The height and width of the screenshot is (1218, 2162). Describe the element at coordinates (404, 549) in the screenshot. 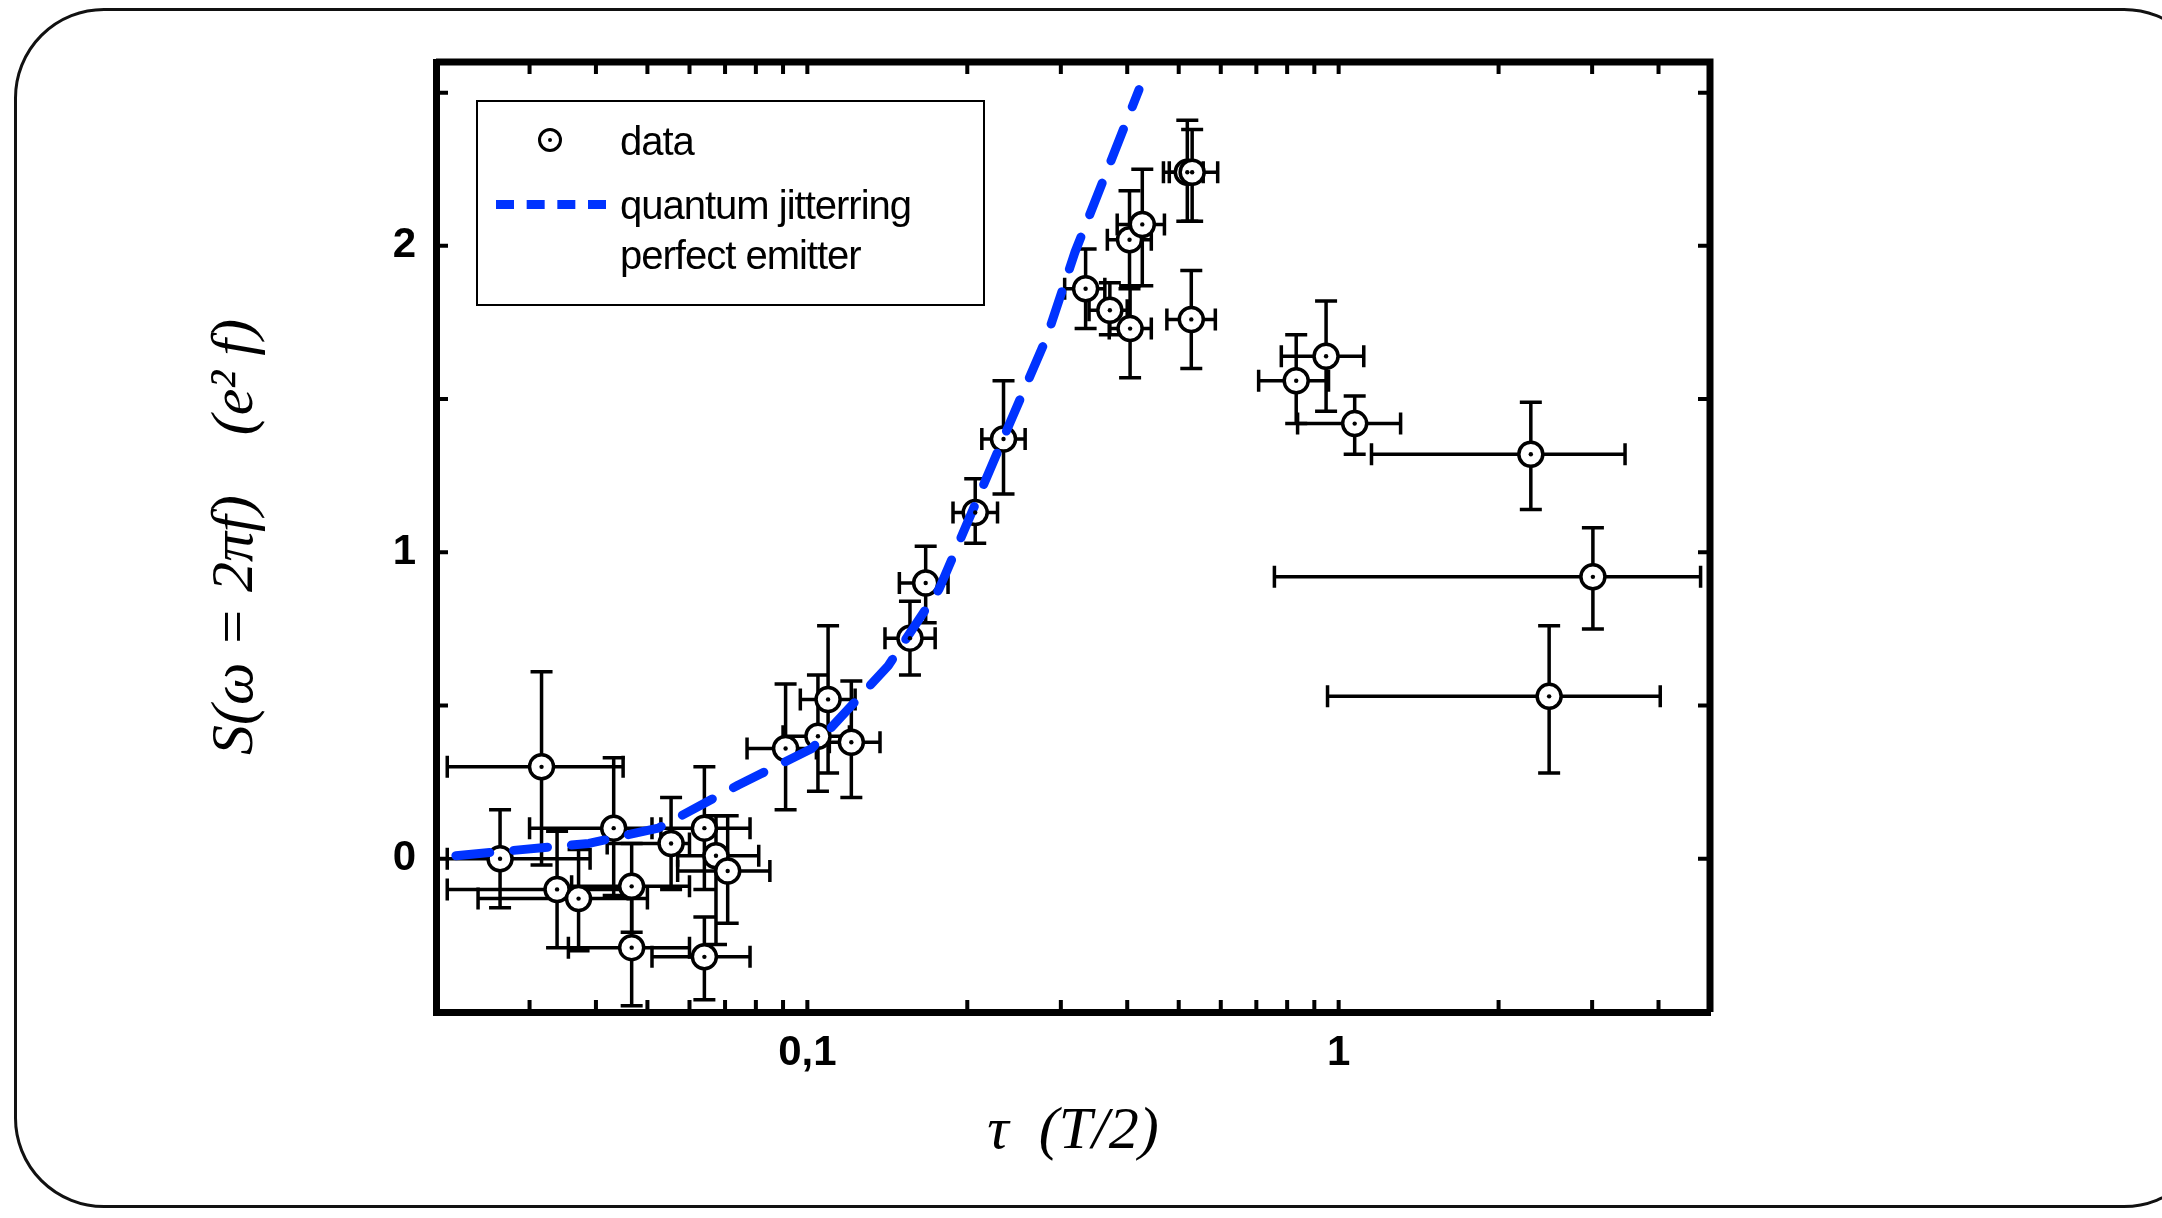

I see `y-tick-label: 1` at that location.